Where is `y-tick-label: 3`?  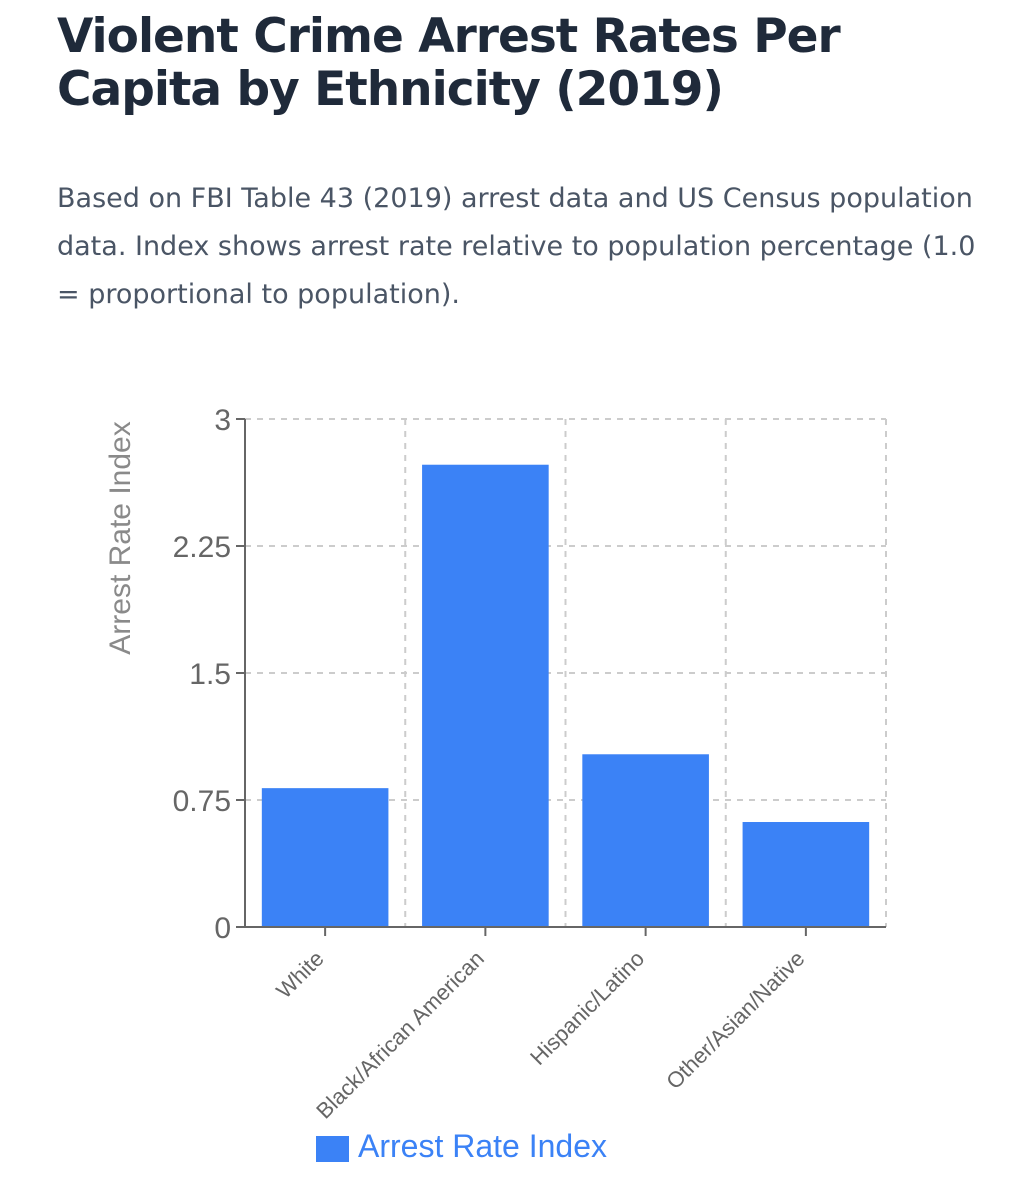 y-tick-label: 3 is located at coordinates (222, 420).